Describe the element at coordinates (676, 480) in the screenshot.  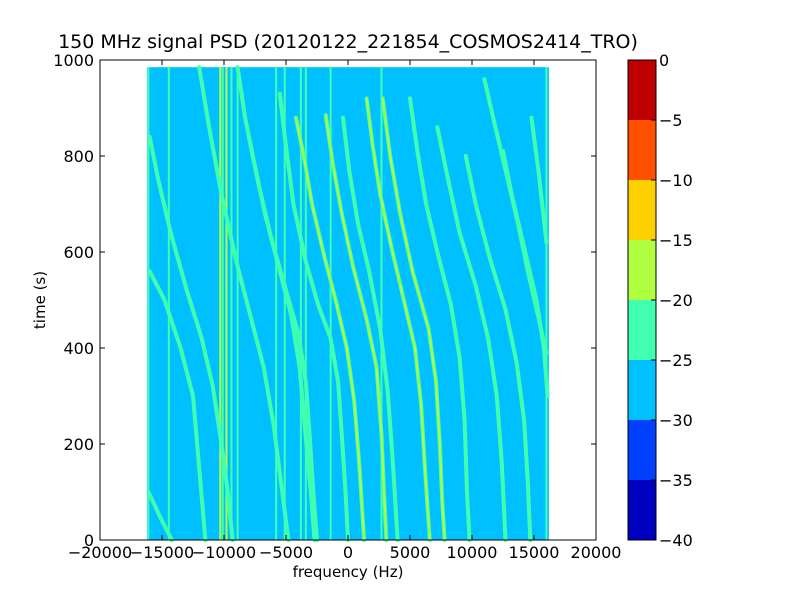
I see `colorbar-tick-label: −35` at that location.